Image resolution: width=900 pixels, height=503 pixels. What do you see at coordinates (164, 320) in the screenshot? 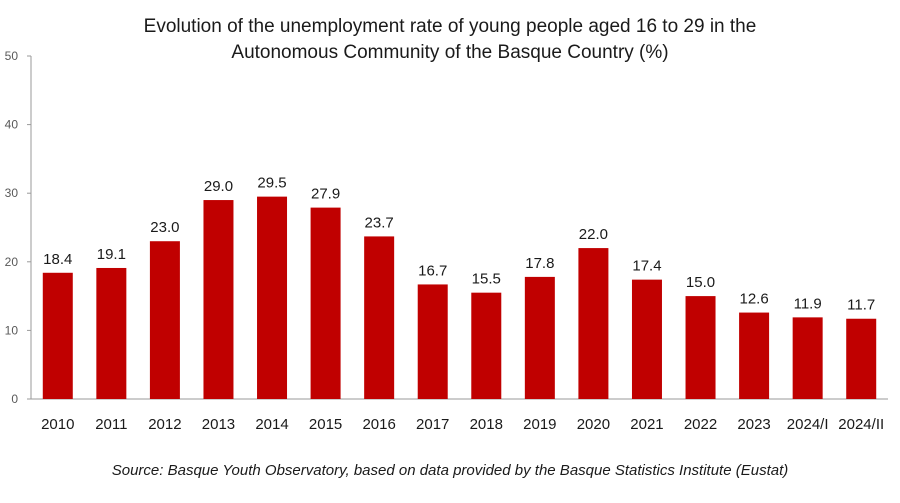
I see `bar-2012` at bounding box center [164, 320].